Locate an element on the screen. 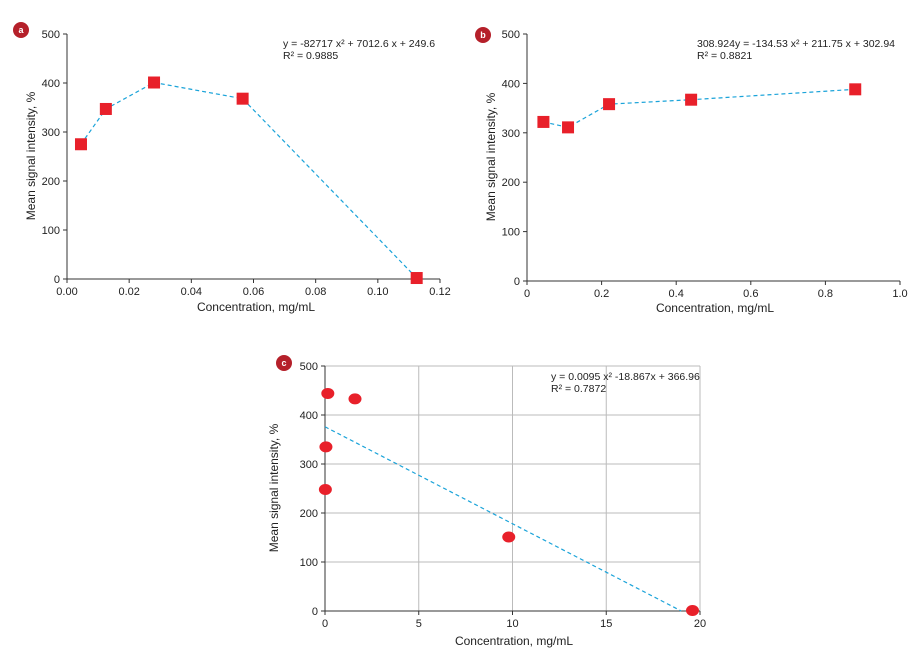 The image size is (919, 656). panel-a-ytick-label: 200 is located at coordinates (51, 182).